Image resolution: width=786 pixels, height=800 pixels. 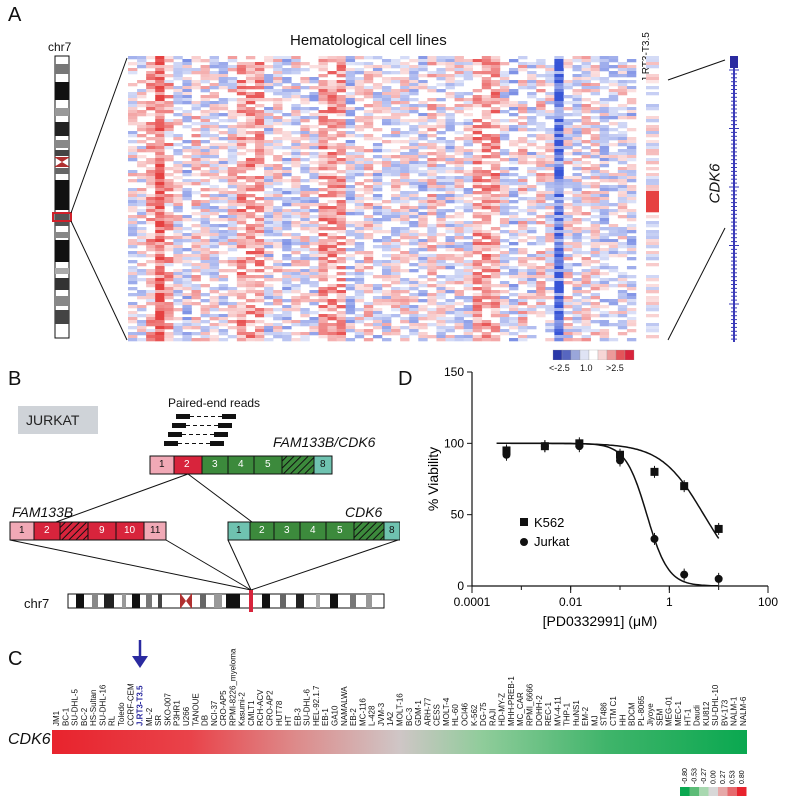 I want to click on cell-line-label: PL-8065, so click(x=641, y=710).